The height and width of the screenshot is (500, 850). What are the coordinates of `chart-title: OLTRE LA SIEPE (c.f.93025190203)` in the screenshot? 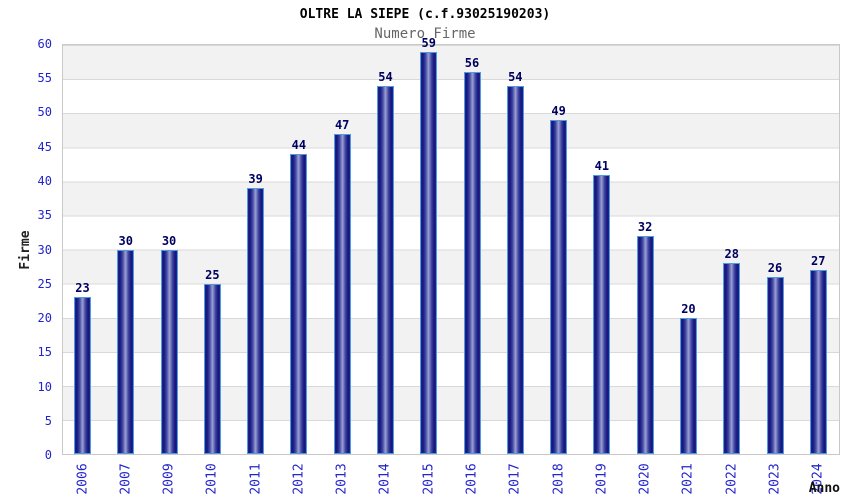 It's located at (425, 14).